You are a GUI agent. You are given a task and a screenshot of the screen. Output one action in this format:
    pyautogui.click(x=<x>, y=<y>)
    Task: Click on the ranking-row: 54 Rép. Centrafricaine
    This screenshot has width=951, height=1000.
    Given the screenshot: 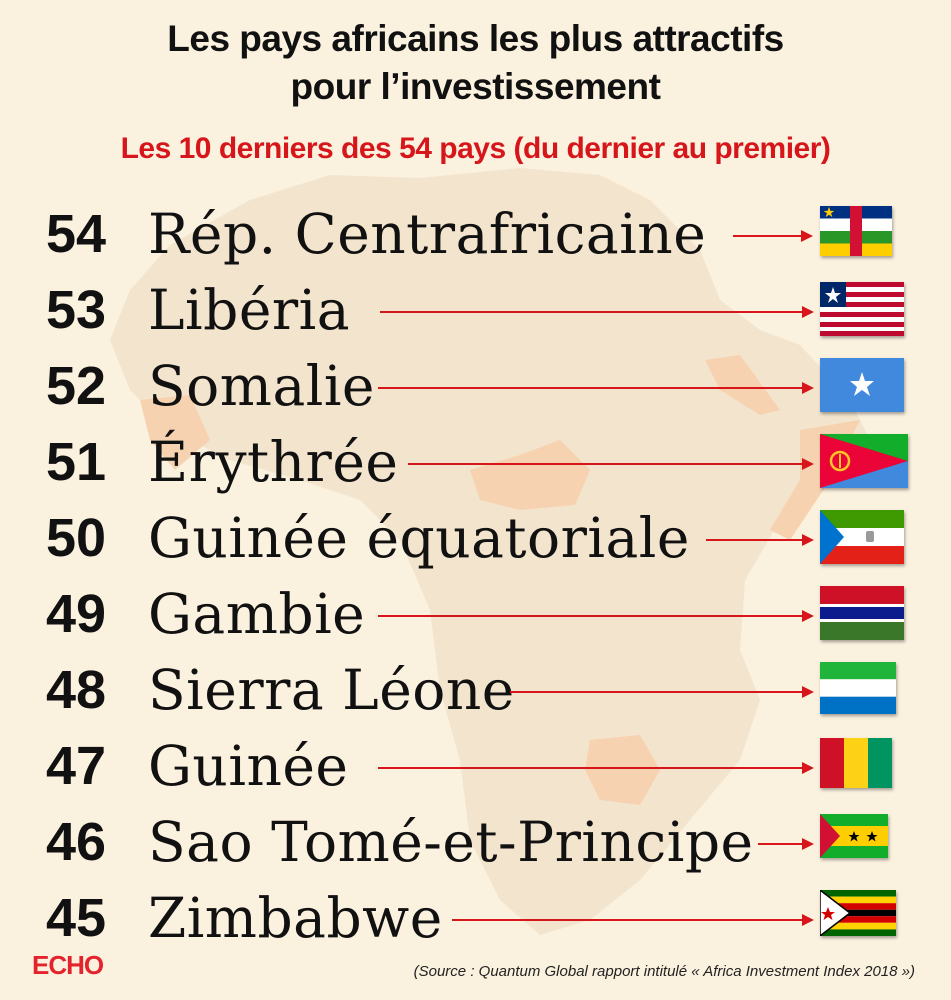 What is the action you would take?
    pyautogui.click(x=475, y=234)
    